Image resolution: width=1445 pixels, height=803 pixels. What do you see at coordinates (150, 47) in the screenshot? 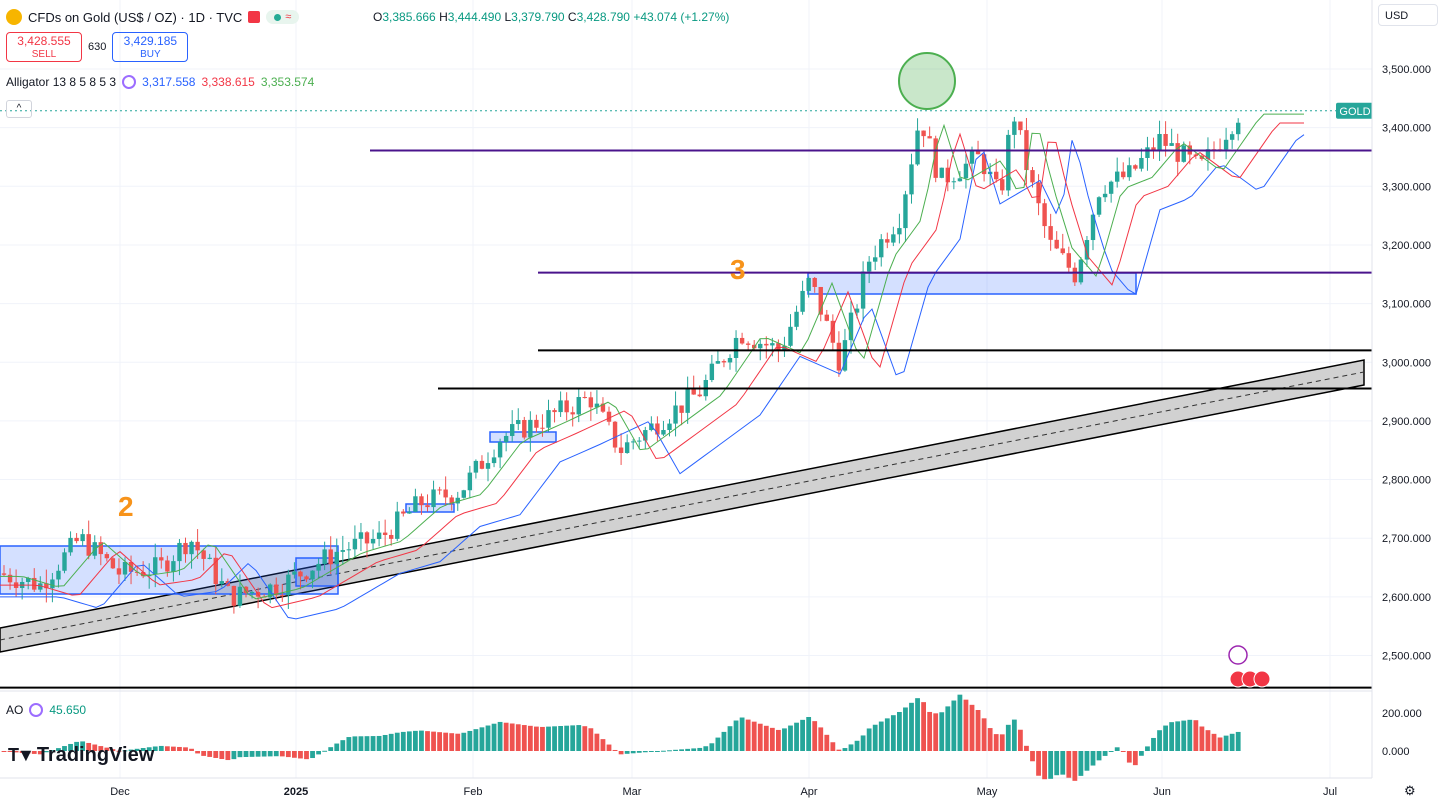
I see `buy-button: 3,429.185 BUY` at bounding box center [150, 47].